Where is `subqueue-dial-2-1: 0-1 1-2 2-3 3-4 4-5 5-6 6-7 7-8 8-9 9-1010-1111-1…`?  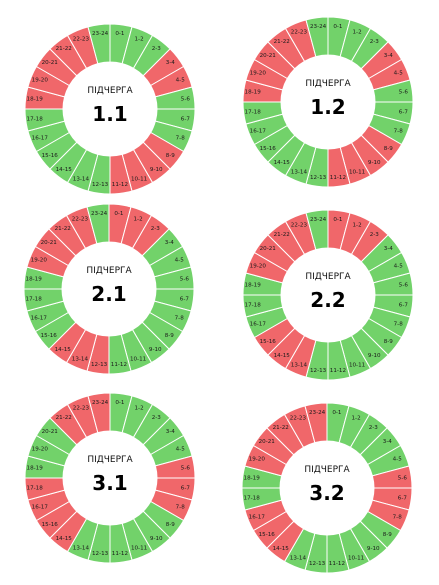 subqueue-dial-2-1: 0-1 1-2 2-3 3-4 4-5 5-6 6-7 7-8 8-9 9-1010-1111-1… is located at coordinates (109, 289).